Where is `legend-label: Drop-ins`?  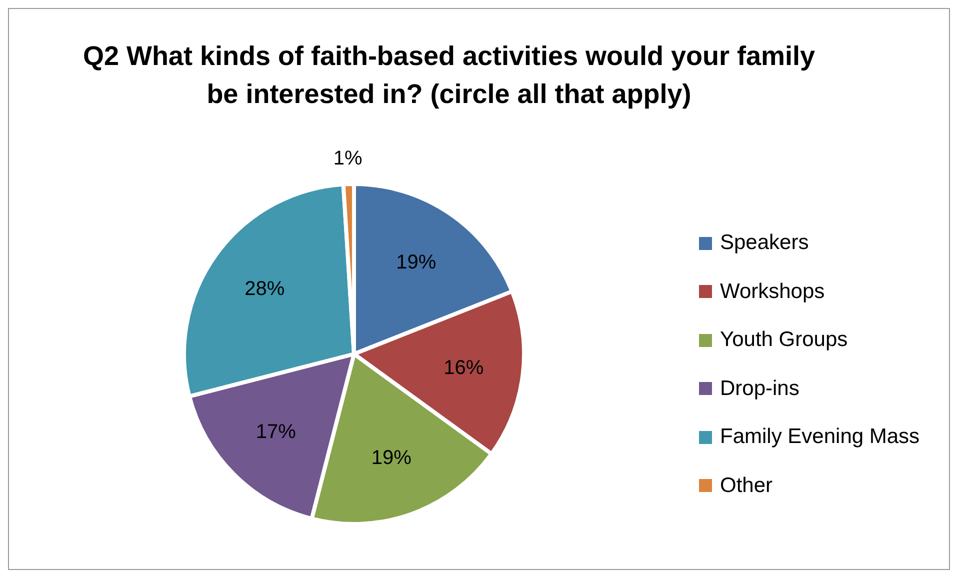 legend-label: Drop-ins is located at coordinates (760, 388).